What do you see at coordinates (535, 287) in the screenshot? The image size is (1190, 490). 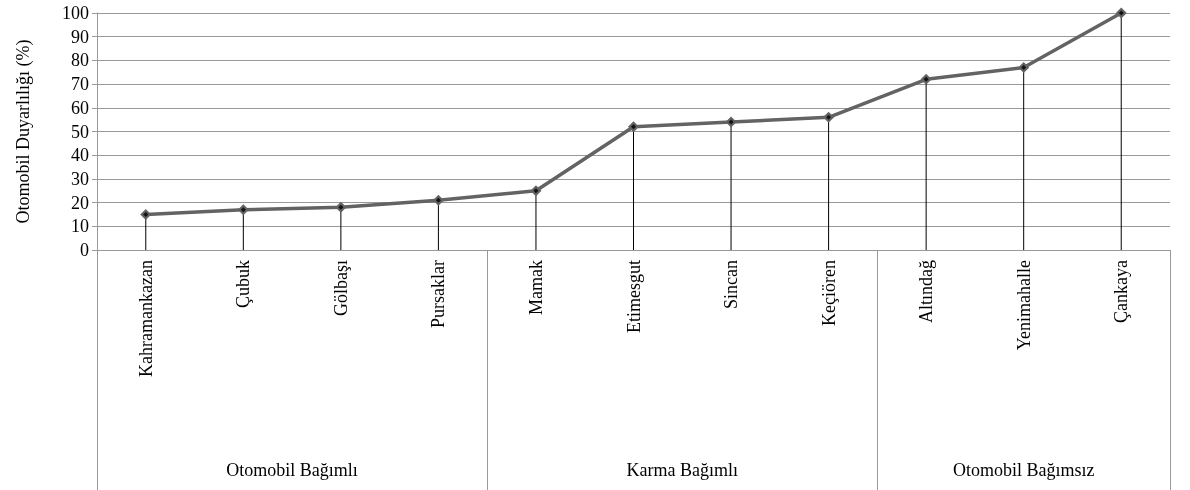 I see `x-tick-label: Mamak` at bounding box center [535, 287].